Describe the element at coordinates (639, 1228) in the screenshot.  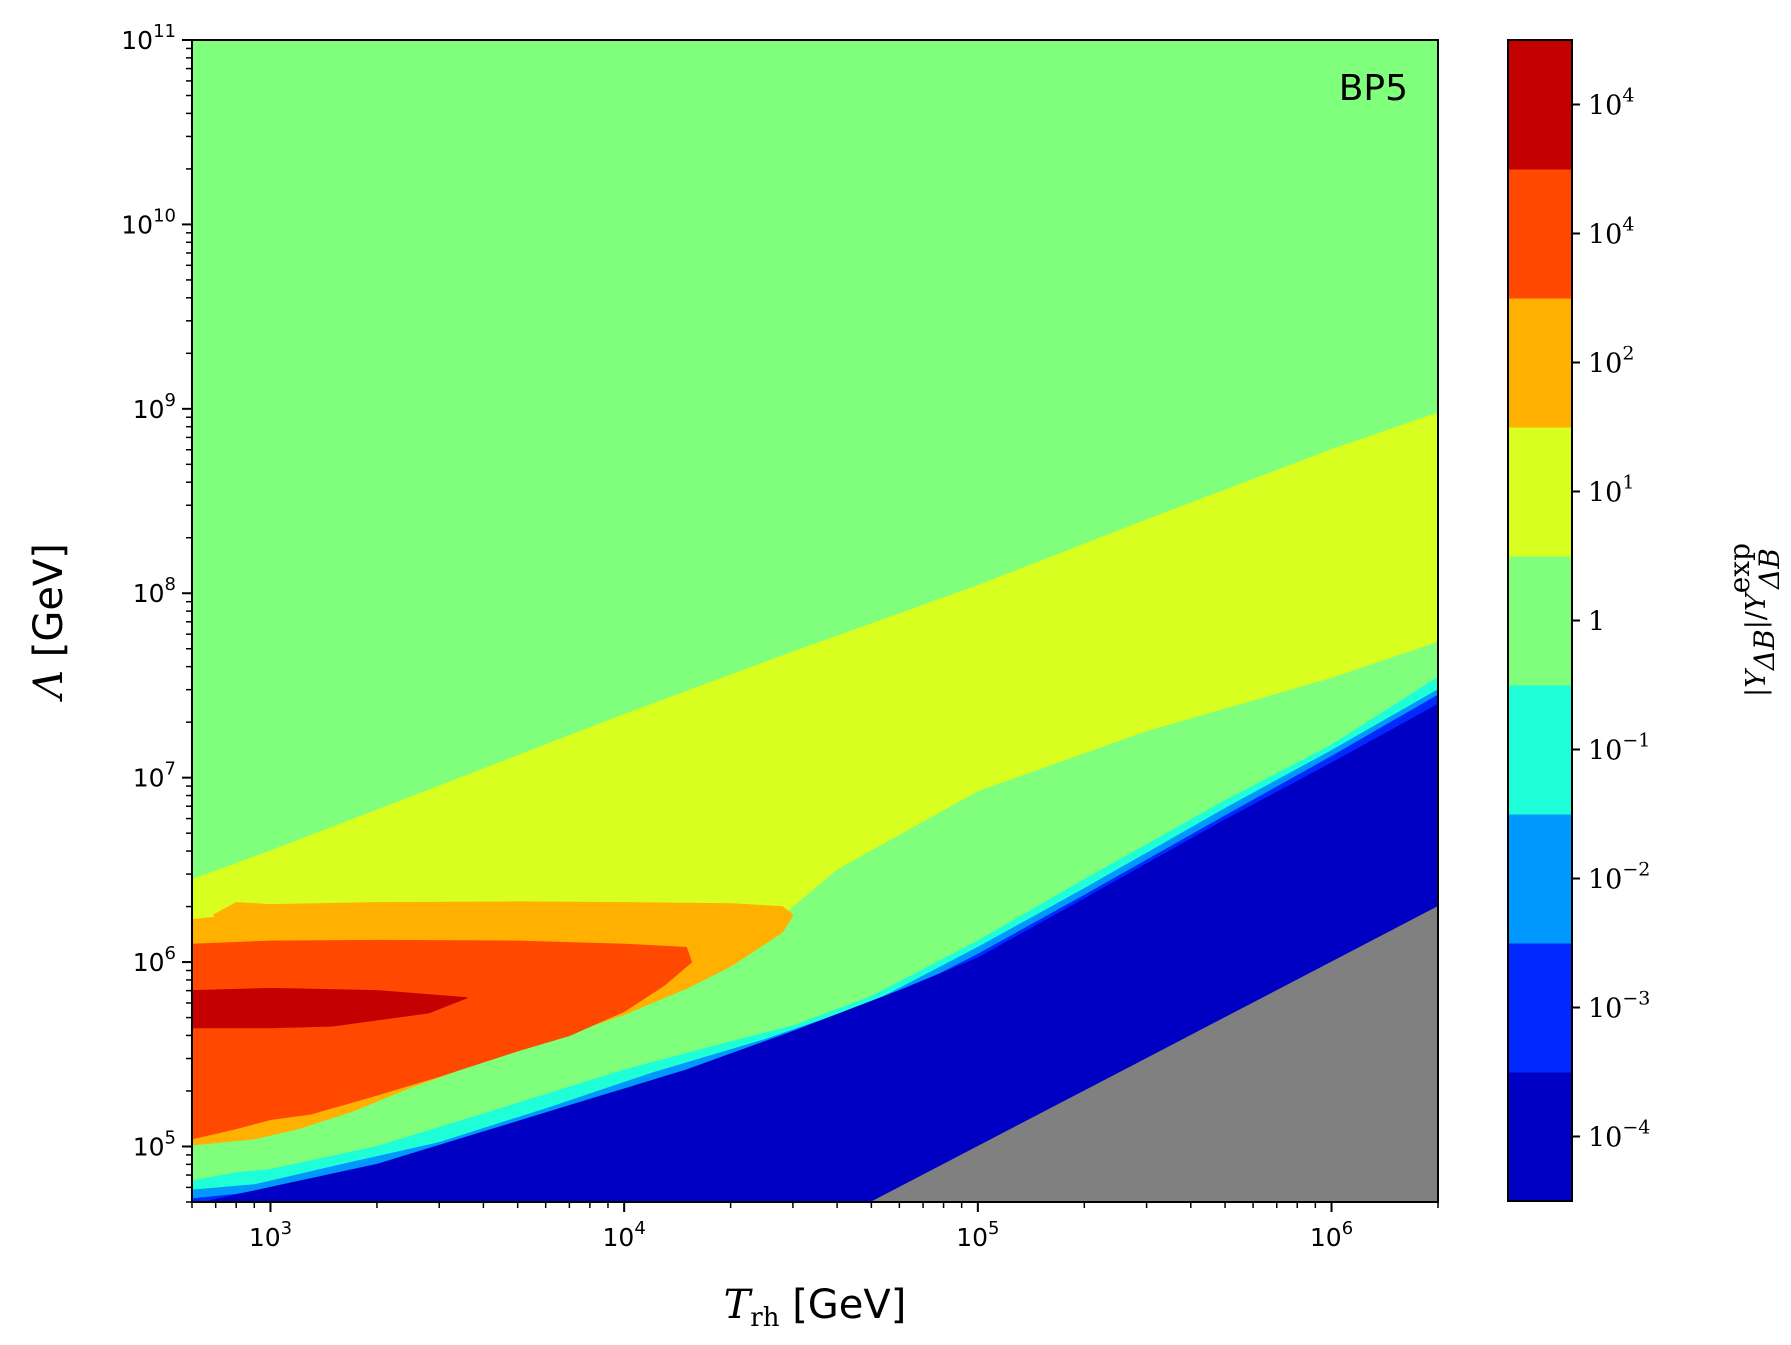
I see `x-tick-exp-1: 4` at that location.